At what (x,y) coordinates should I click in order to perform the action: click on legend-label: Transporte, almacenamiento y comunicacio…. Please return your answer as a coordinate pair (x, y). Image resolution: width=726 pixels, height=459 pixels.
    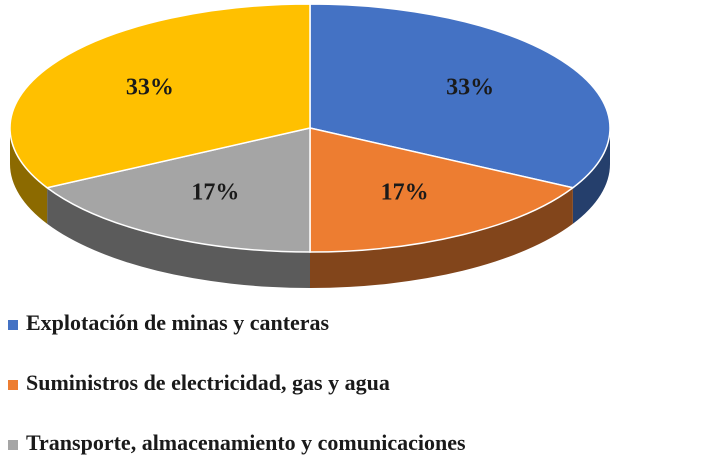
    Looking at the image, I should click on (246, 442).